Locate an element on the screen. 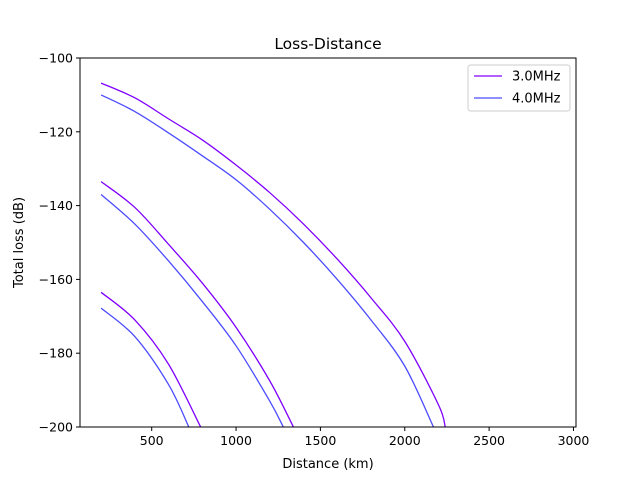 This screenshot has width=640, height=484. y-tick-label: −180 is located at coordinates (56, 353).